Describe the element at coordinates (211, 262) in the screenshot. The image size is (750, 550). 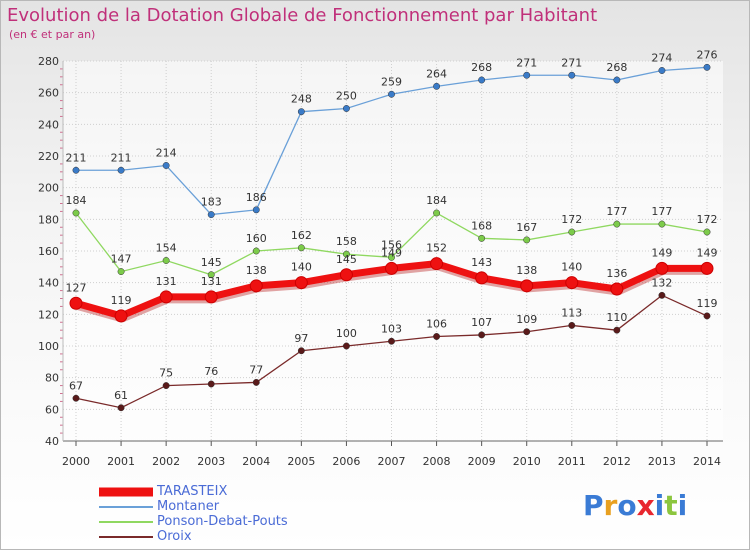
I see `data-label-ponson-debat-pouts: 145` at that location.